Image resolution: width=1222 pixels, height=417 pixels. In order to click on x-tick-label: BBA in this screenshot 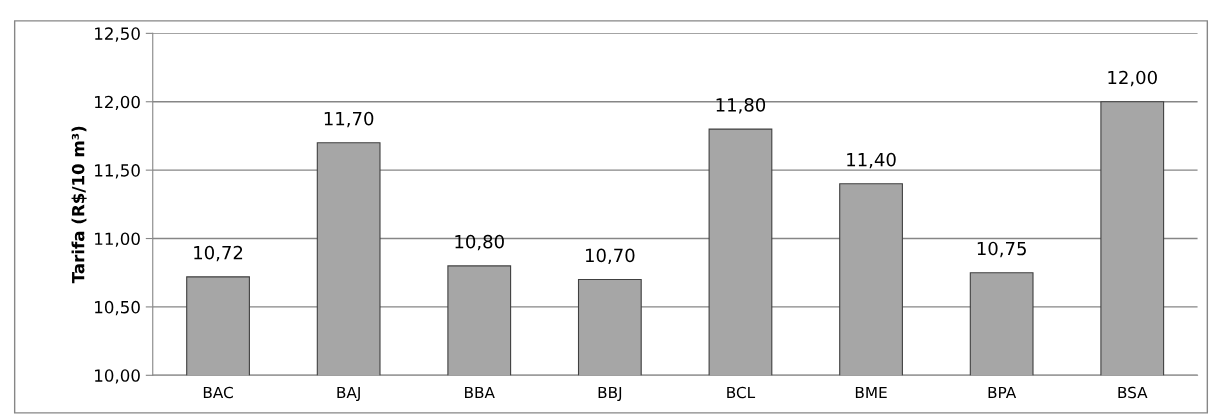, I will do `click(480, 392)`.